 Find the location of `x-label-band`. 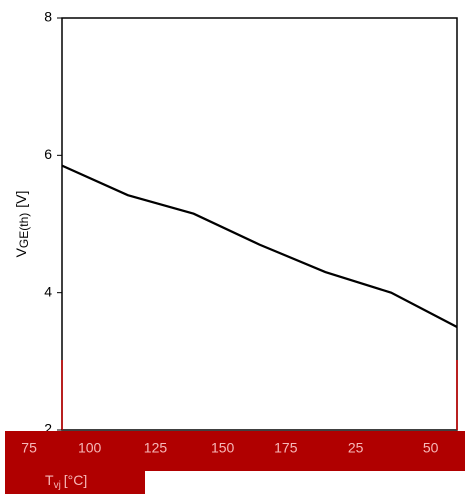

x-label-band is located at coordinates (75, 482).